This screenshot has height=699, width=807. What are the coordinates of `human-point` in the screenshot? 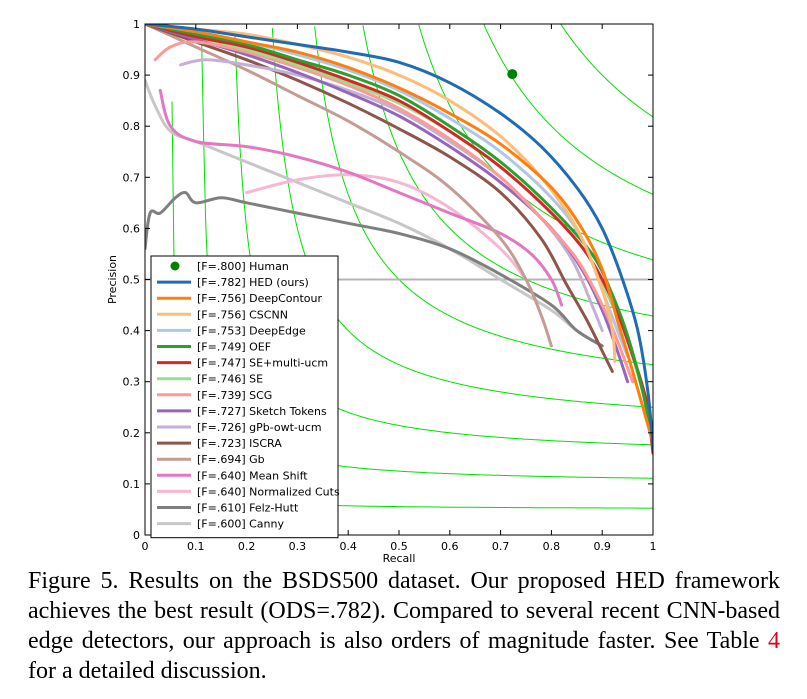 It's located at (512, 74).